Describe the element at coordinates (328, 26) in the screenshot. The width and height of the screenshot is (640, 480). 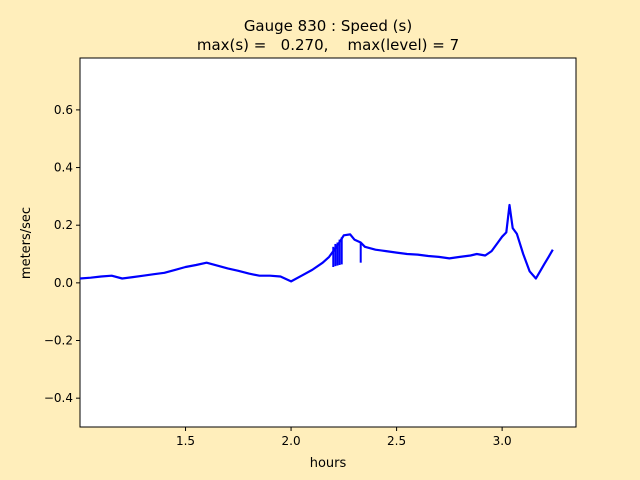
I see `chart-title-line1: Gauge 830 : Speed (s)` at that location.